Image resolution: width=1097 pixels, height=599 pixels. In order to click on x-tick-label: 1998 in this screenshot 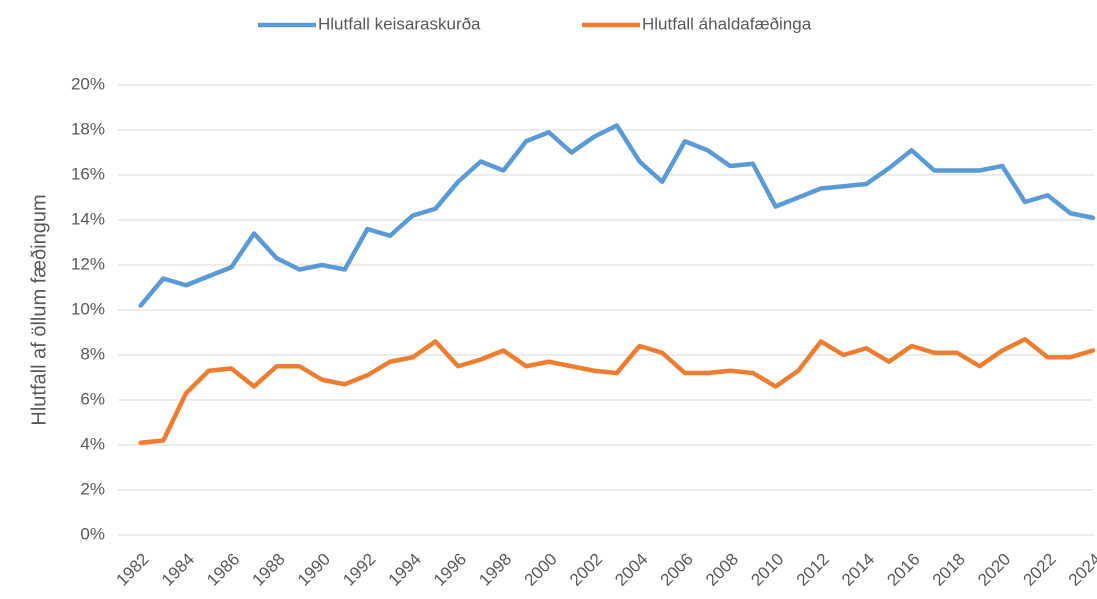, I will do `click(495, 570)`.